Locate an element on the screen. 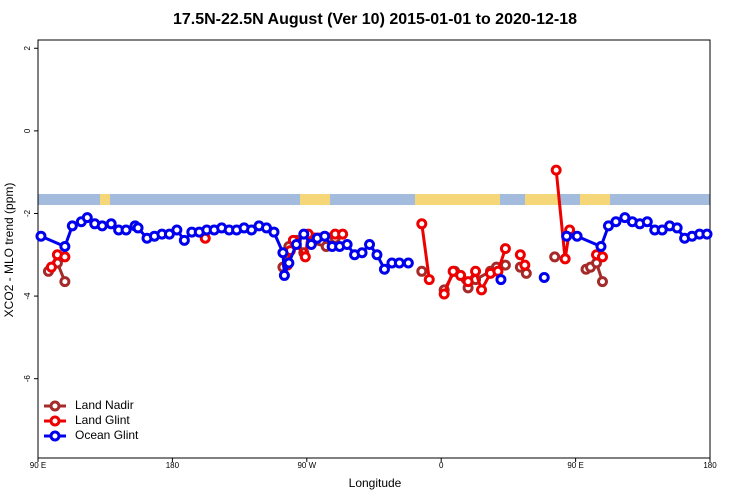 The width and height of the screenshot is (750, 500). y-axis-label: XCO2 - MLO trend (ppm) is located at coordinates (9, 250).